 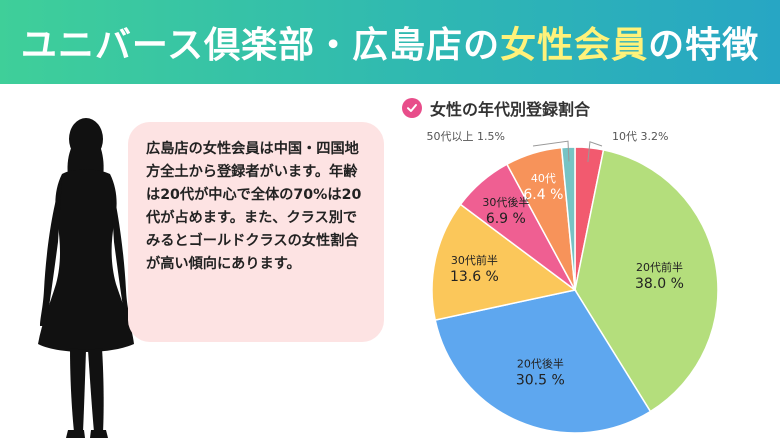 What do you see at coordinates (412, 108) in the screenshot?
I see `check-circle-icon` at bounding box center [412, 108].